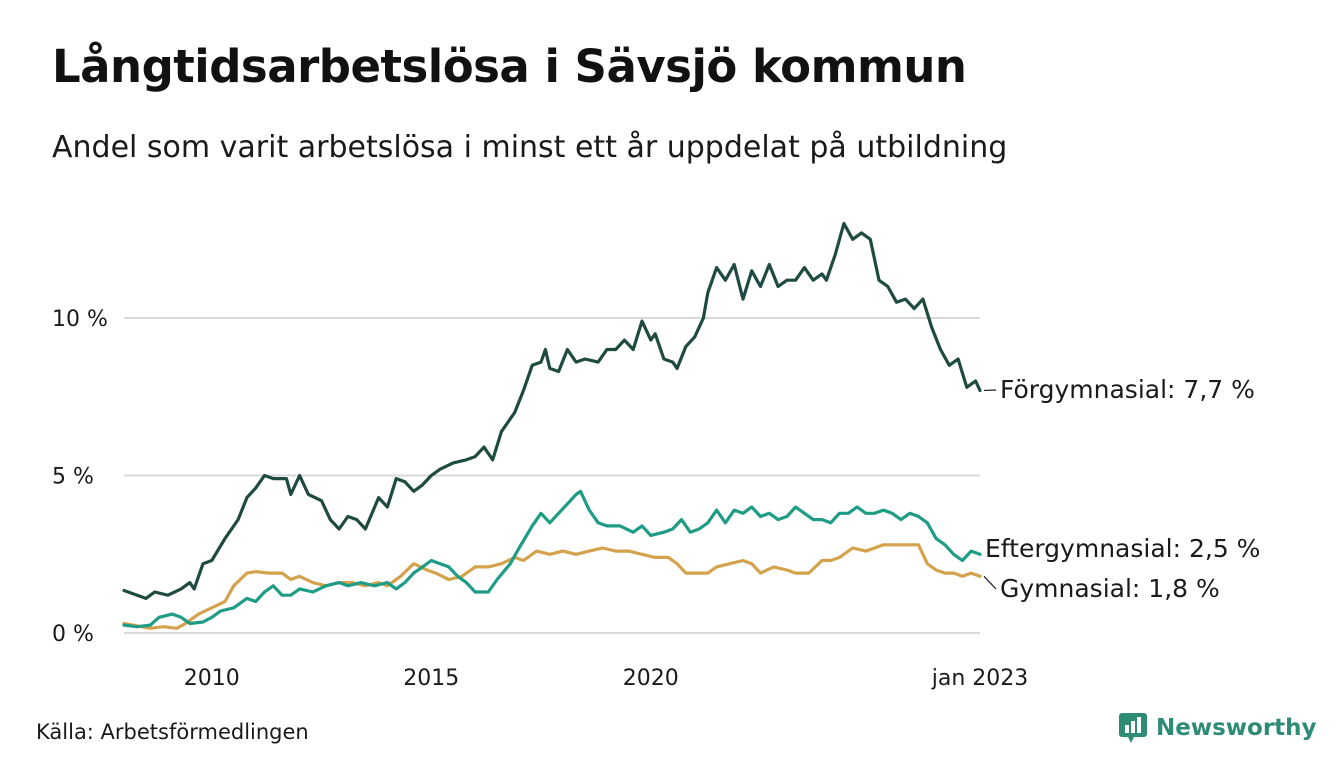 Image resolution: width=1340 pixels, height=780 pixels. I want to click on source-note: Källa: Arbetsförmedlingen, so click(172, 732).